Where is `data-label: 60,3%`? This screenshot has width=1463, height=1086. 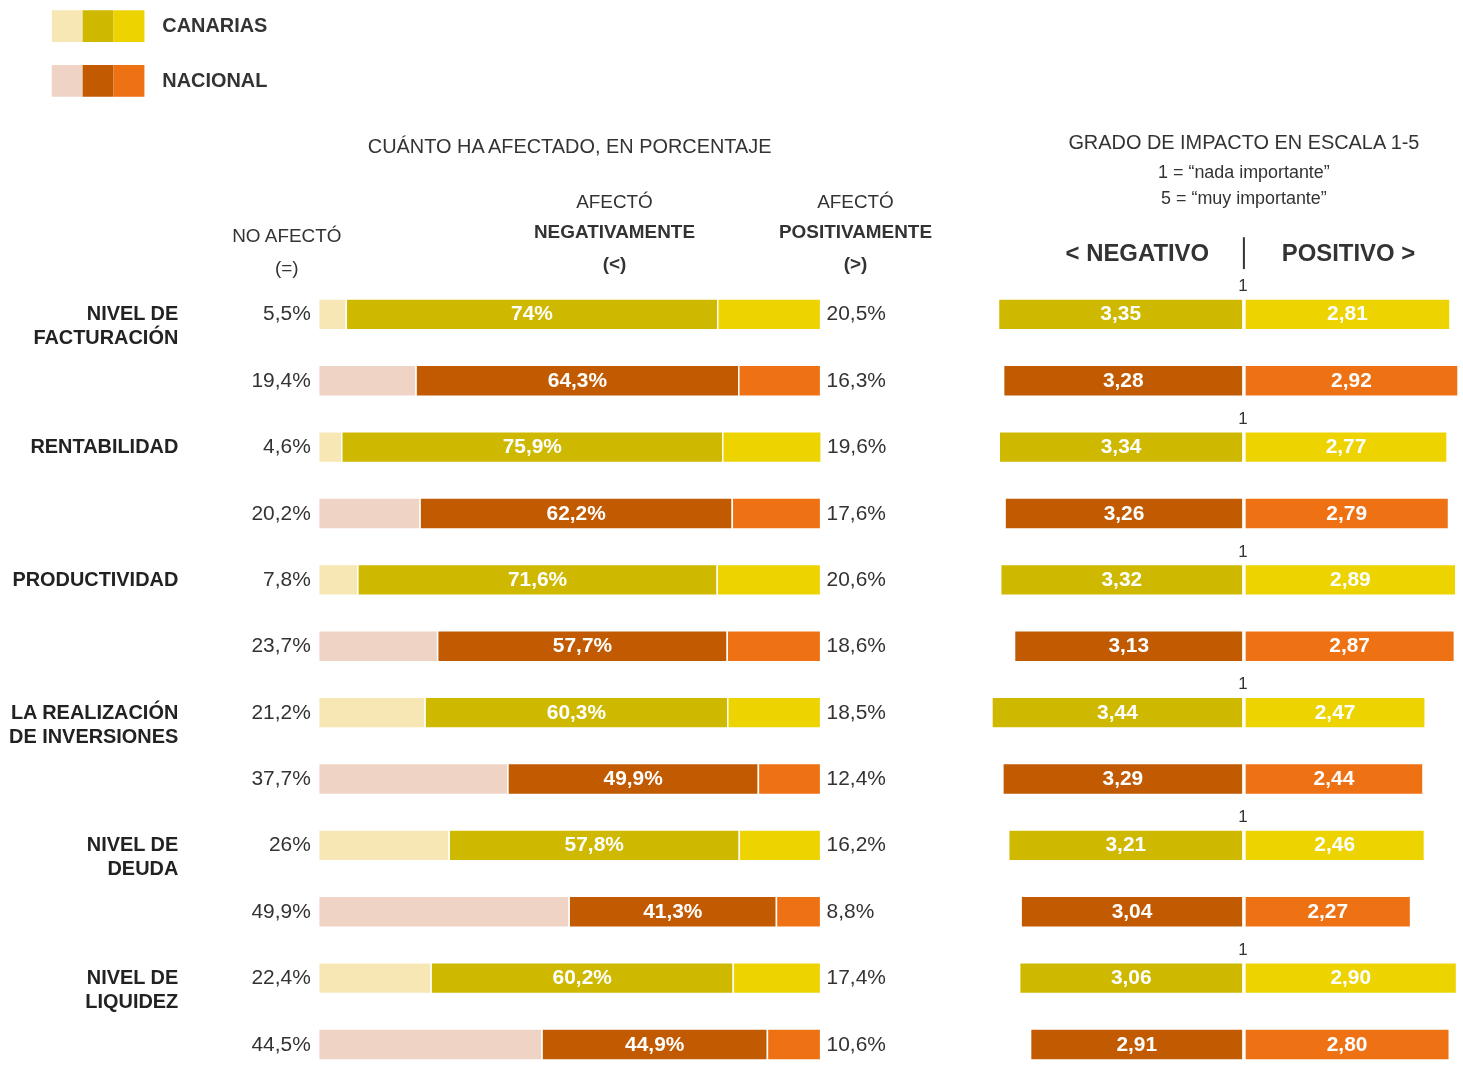
data-label: 60,3% is located at coordinates (576, 711).